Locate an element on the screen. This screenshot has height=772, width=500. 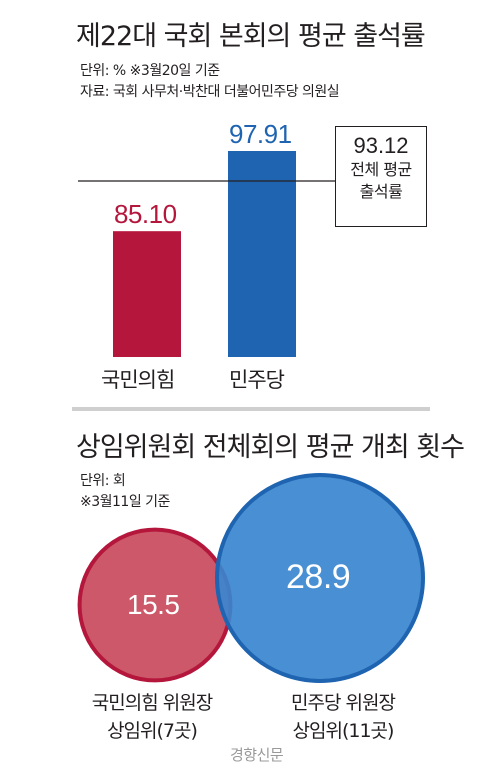
chart1-unit-note: 단위: % ※3월20일 기준 is located at coordinates (150, 71).